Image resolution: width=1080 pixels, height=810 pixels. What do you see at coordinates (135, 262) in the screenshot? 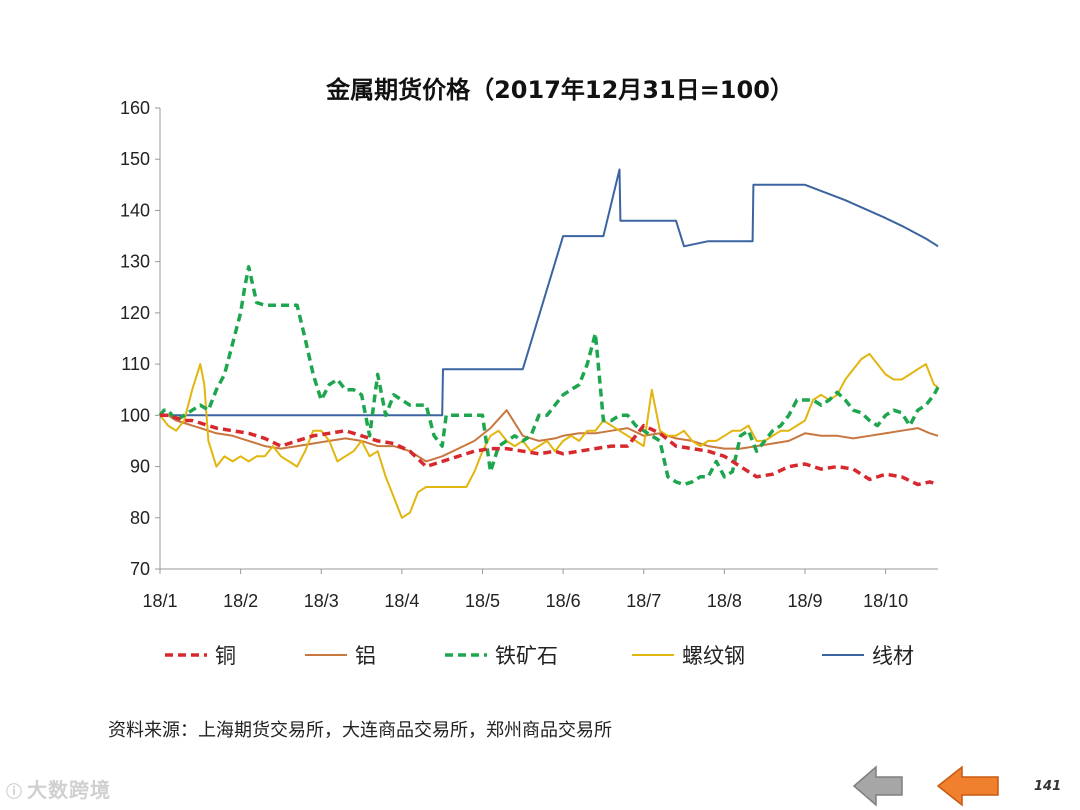
I see `y-tick-label: 130` at bounding box center [135, 262].